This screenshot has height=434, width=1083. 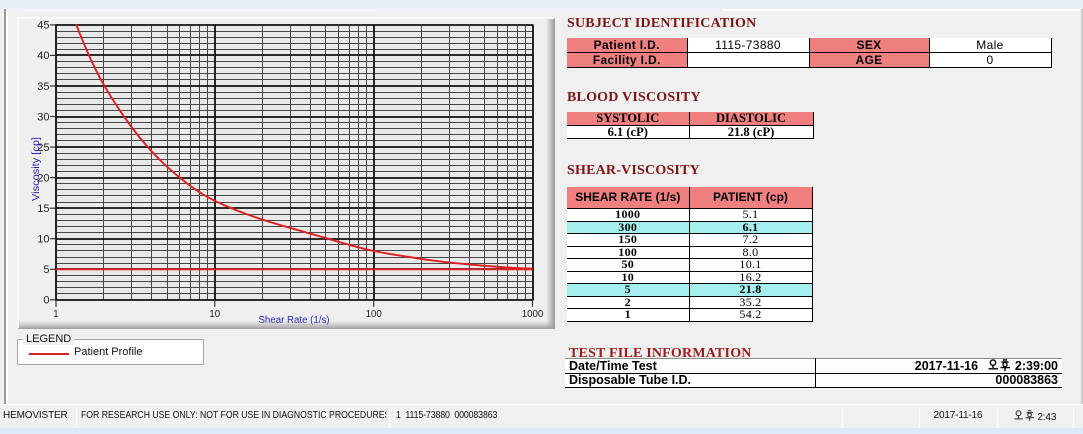 I want to click on svg-text: 100, so click(x=374, y=314).